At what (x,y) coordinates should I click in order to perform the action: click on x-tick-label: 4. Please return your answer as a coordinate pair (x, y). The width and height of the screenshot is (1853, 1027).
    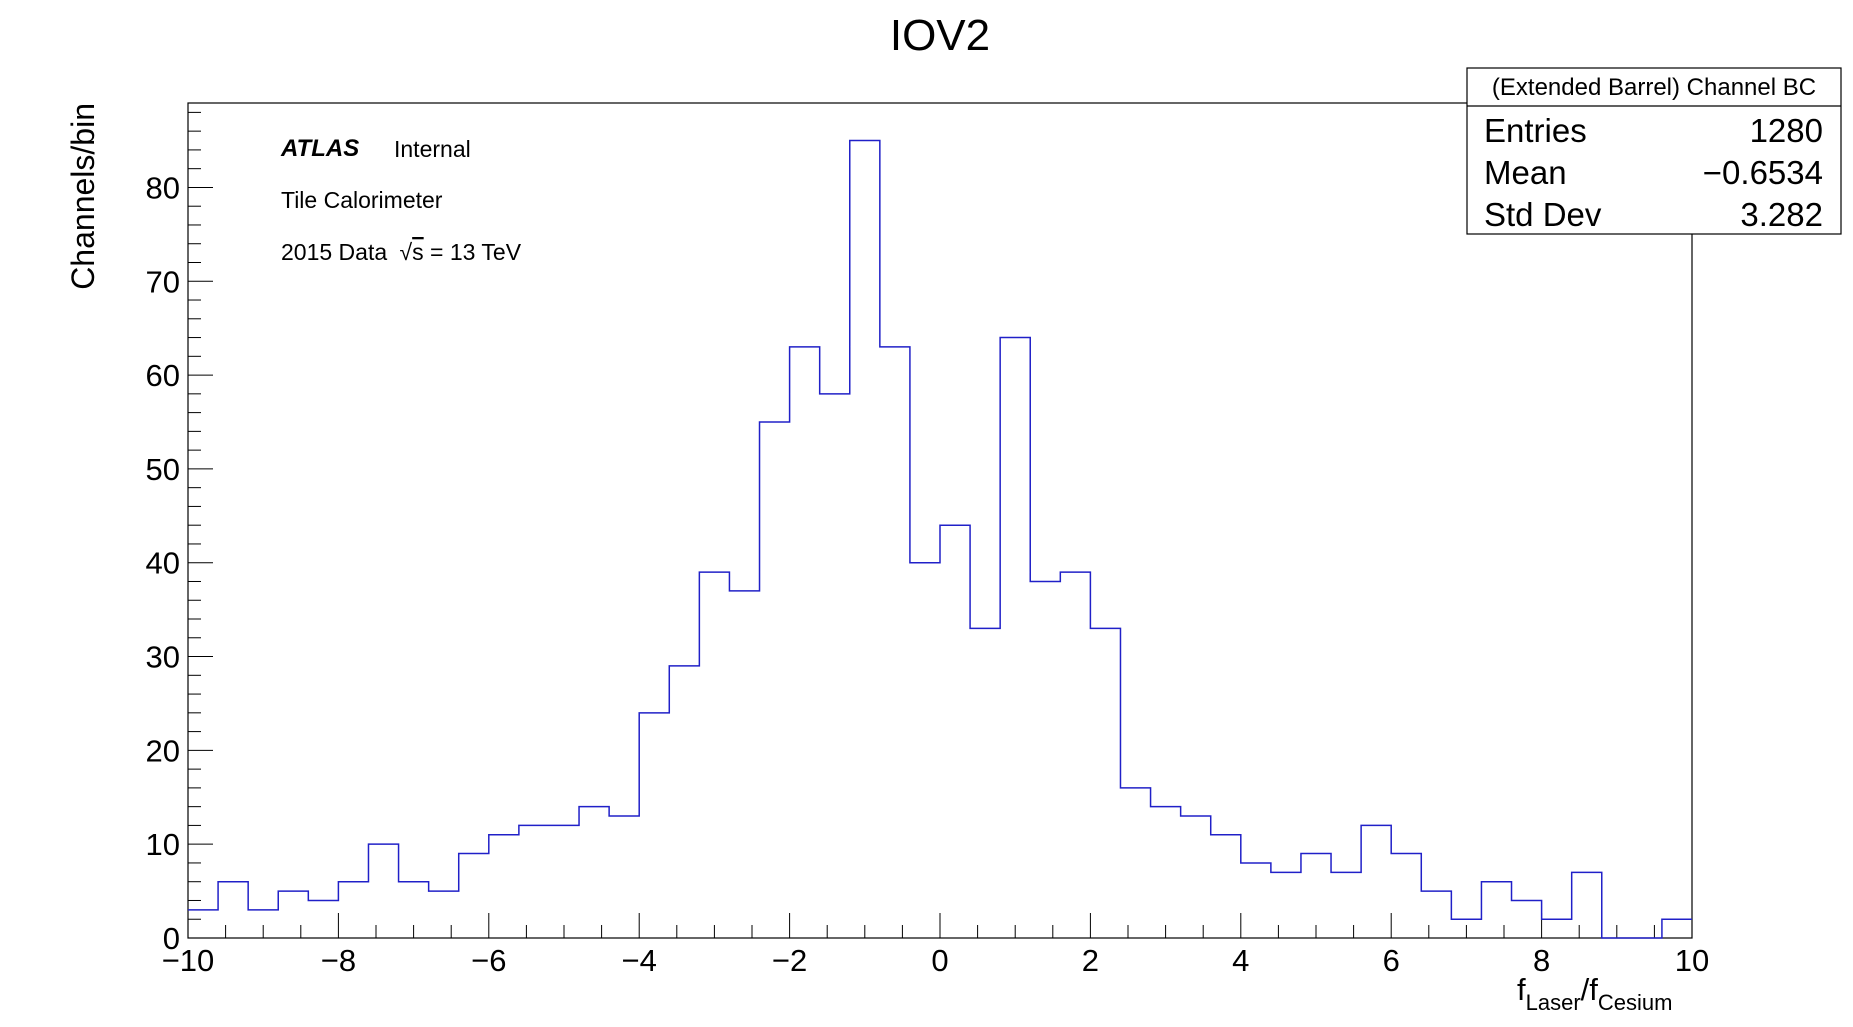
    Looking at the image, I should click on (1240, 960).